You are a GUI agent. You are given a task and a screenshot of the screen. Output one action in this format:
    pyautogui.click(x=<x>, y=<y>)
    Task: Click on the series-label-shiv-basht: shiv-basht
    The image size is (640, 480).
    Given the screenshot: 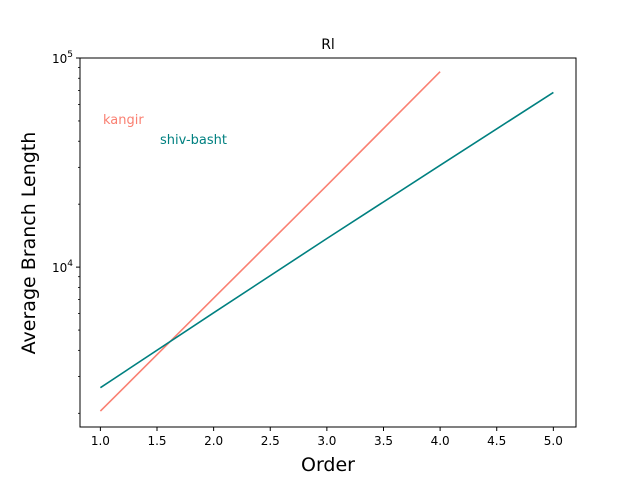 What is the action you would take?
    pyautogui.click(x=193, y=140)
    